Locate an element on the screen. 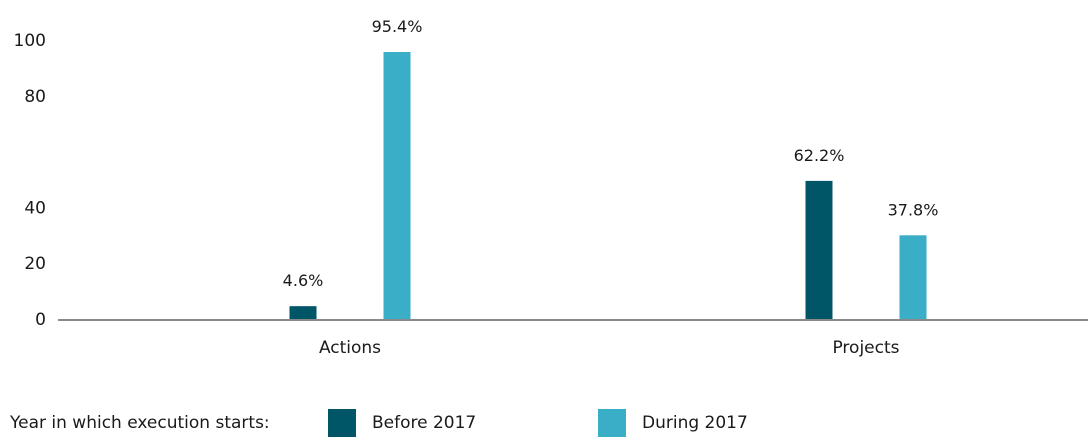 This screenshot has width=1088, height=437. legend-swatch-before-2017 is located at coordinates (342, 423).